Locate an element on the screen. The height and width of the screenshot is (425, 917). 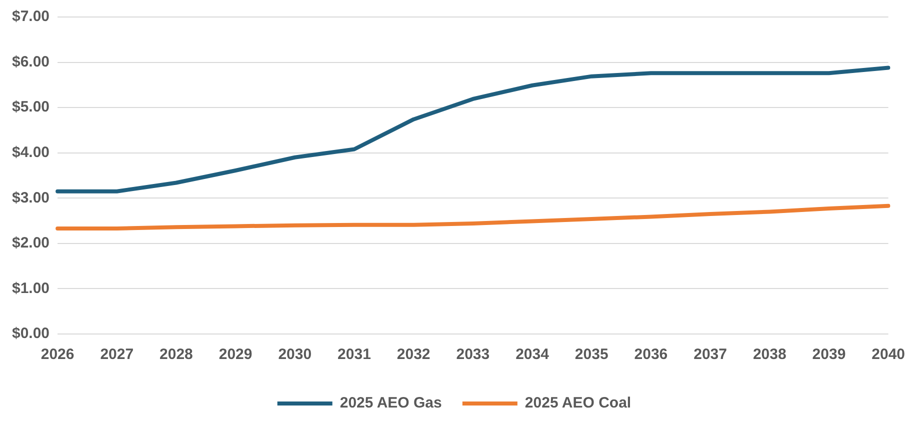
x-tick-label: 2029 is located at coordinates (235, 355).